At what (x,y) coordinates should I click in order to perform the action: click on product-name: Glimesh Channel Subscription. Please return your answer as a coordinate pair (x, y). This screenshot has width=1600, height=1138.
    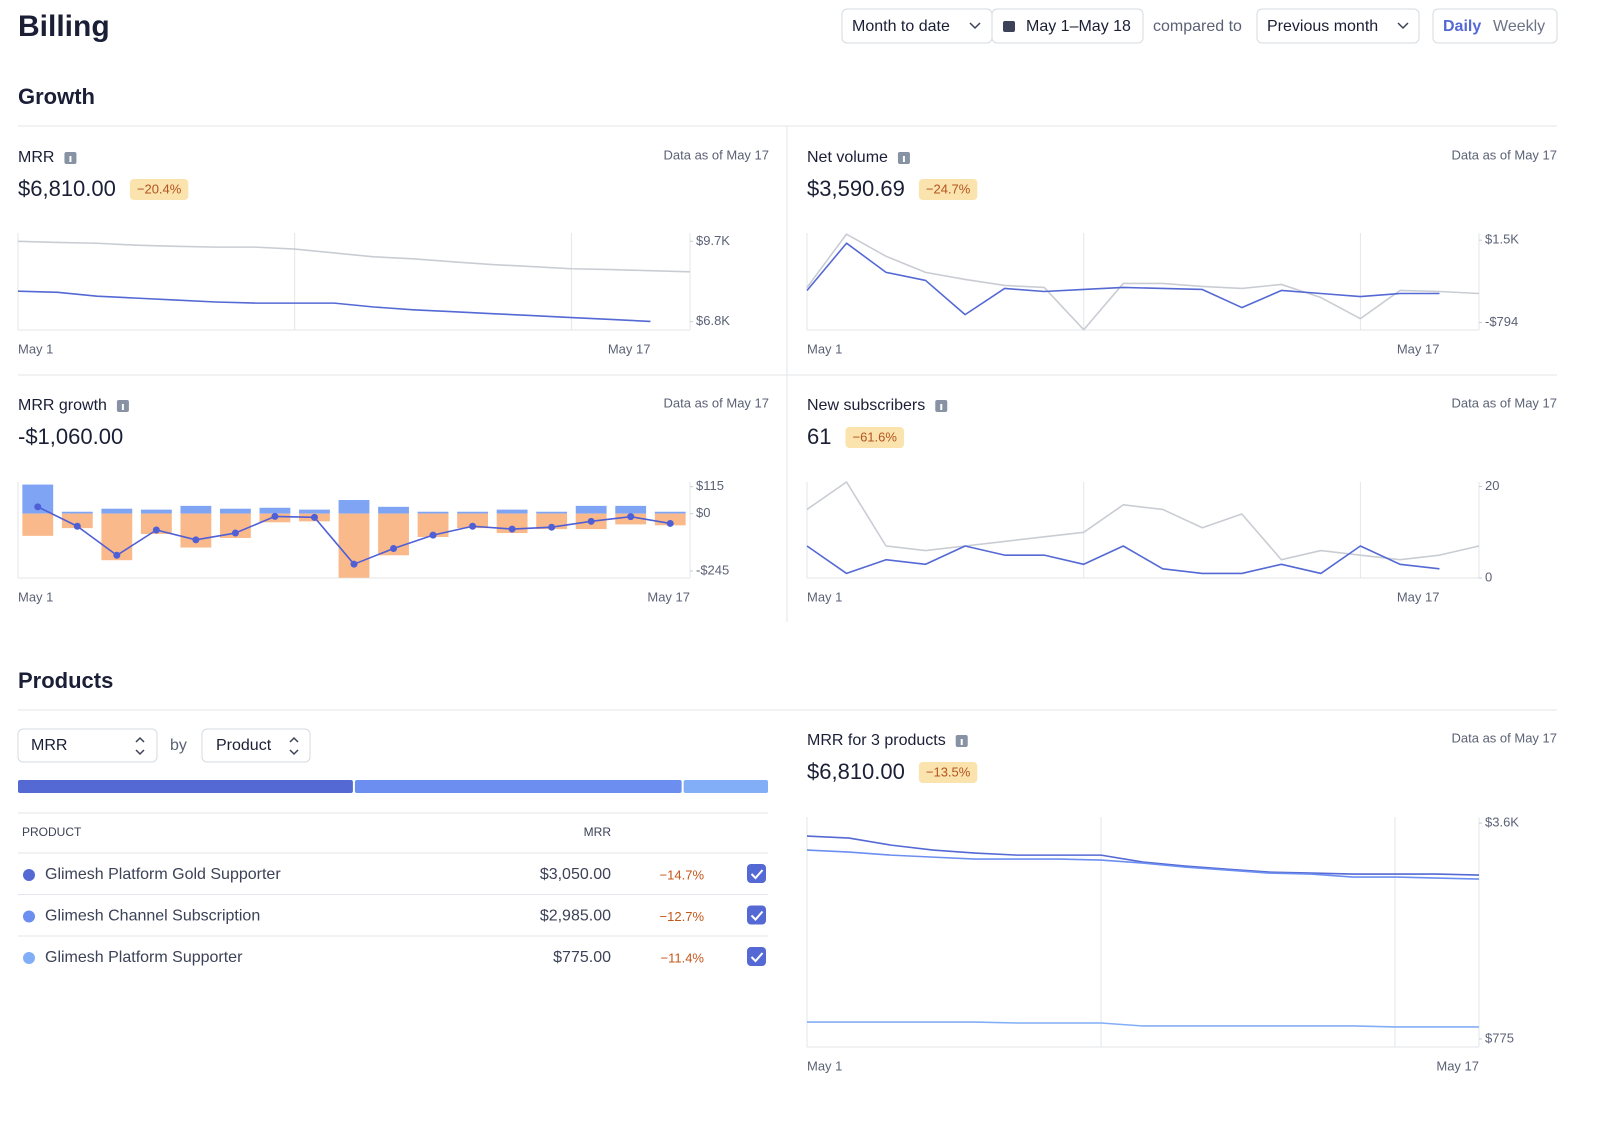
    Looking at the image, I should click on (152, 916).